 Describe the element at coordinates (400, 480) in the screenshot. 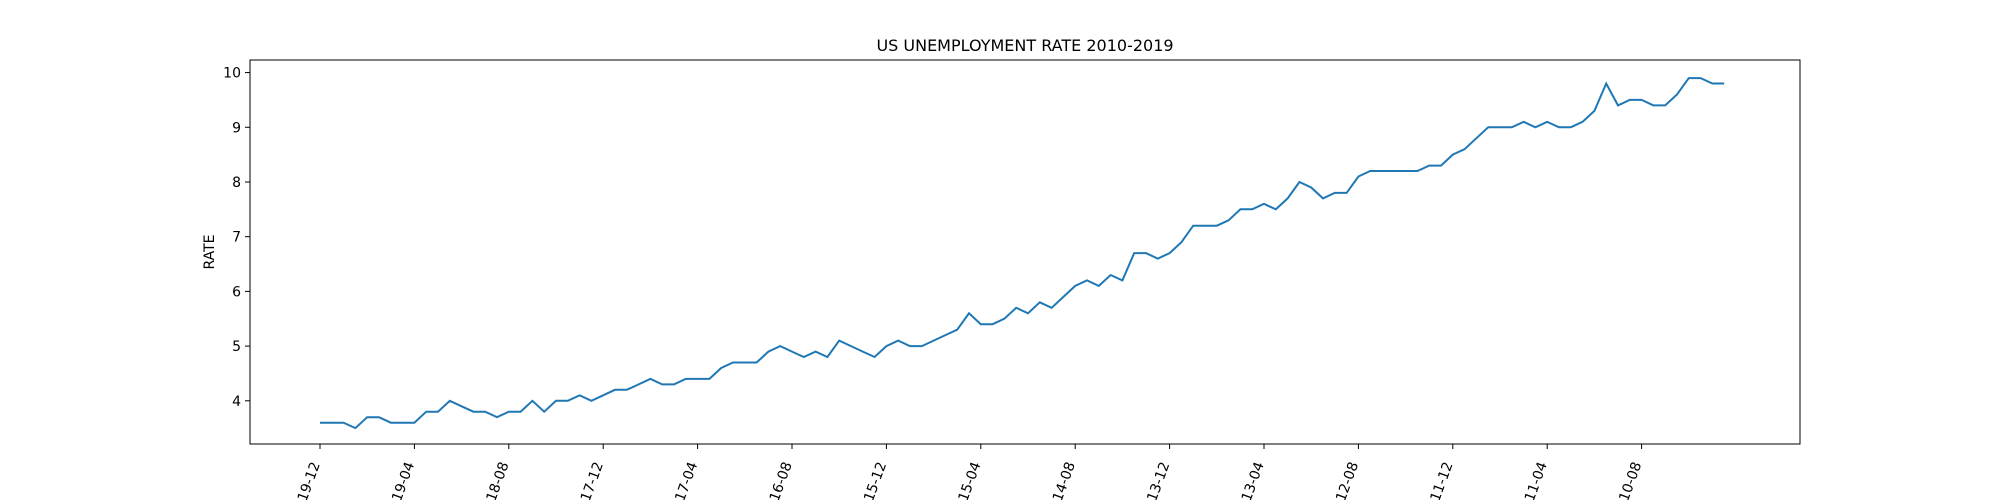

I see `x-tick-label: 2019-04` at that location.